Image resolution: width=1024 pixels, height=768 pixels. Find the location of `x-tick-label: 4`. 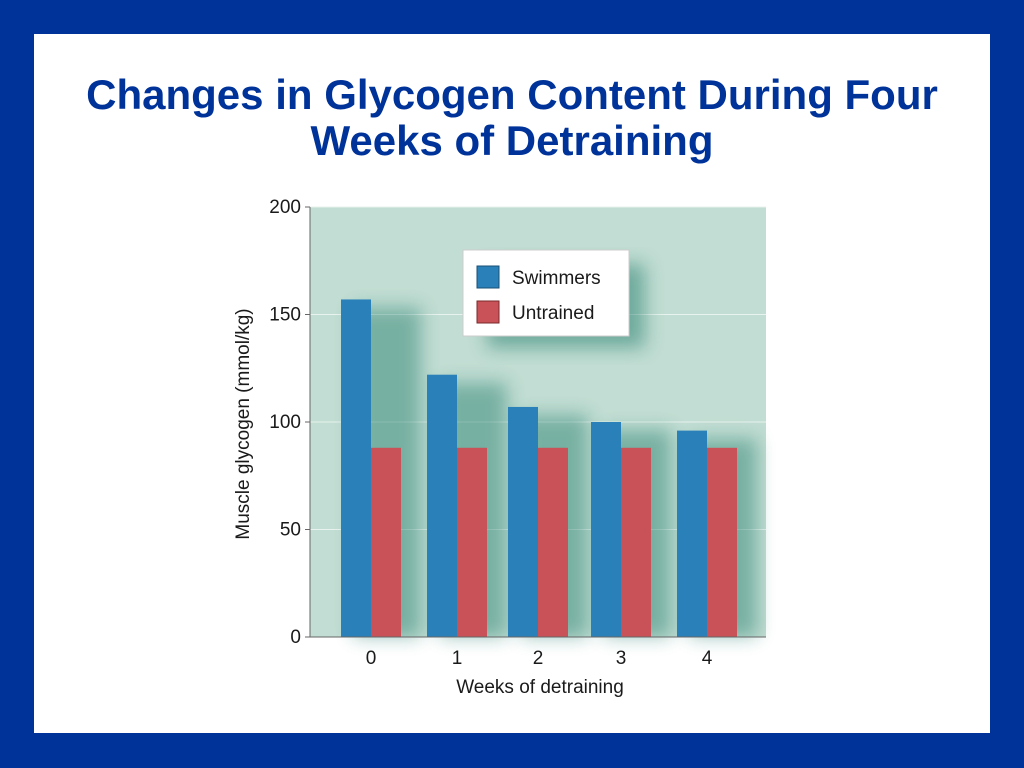

x-tick-label: 4 is located at coordinates (707, 658).